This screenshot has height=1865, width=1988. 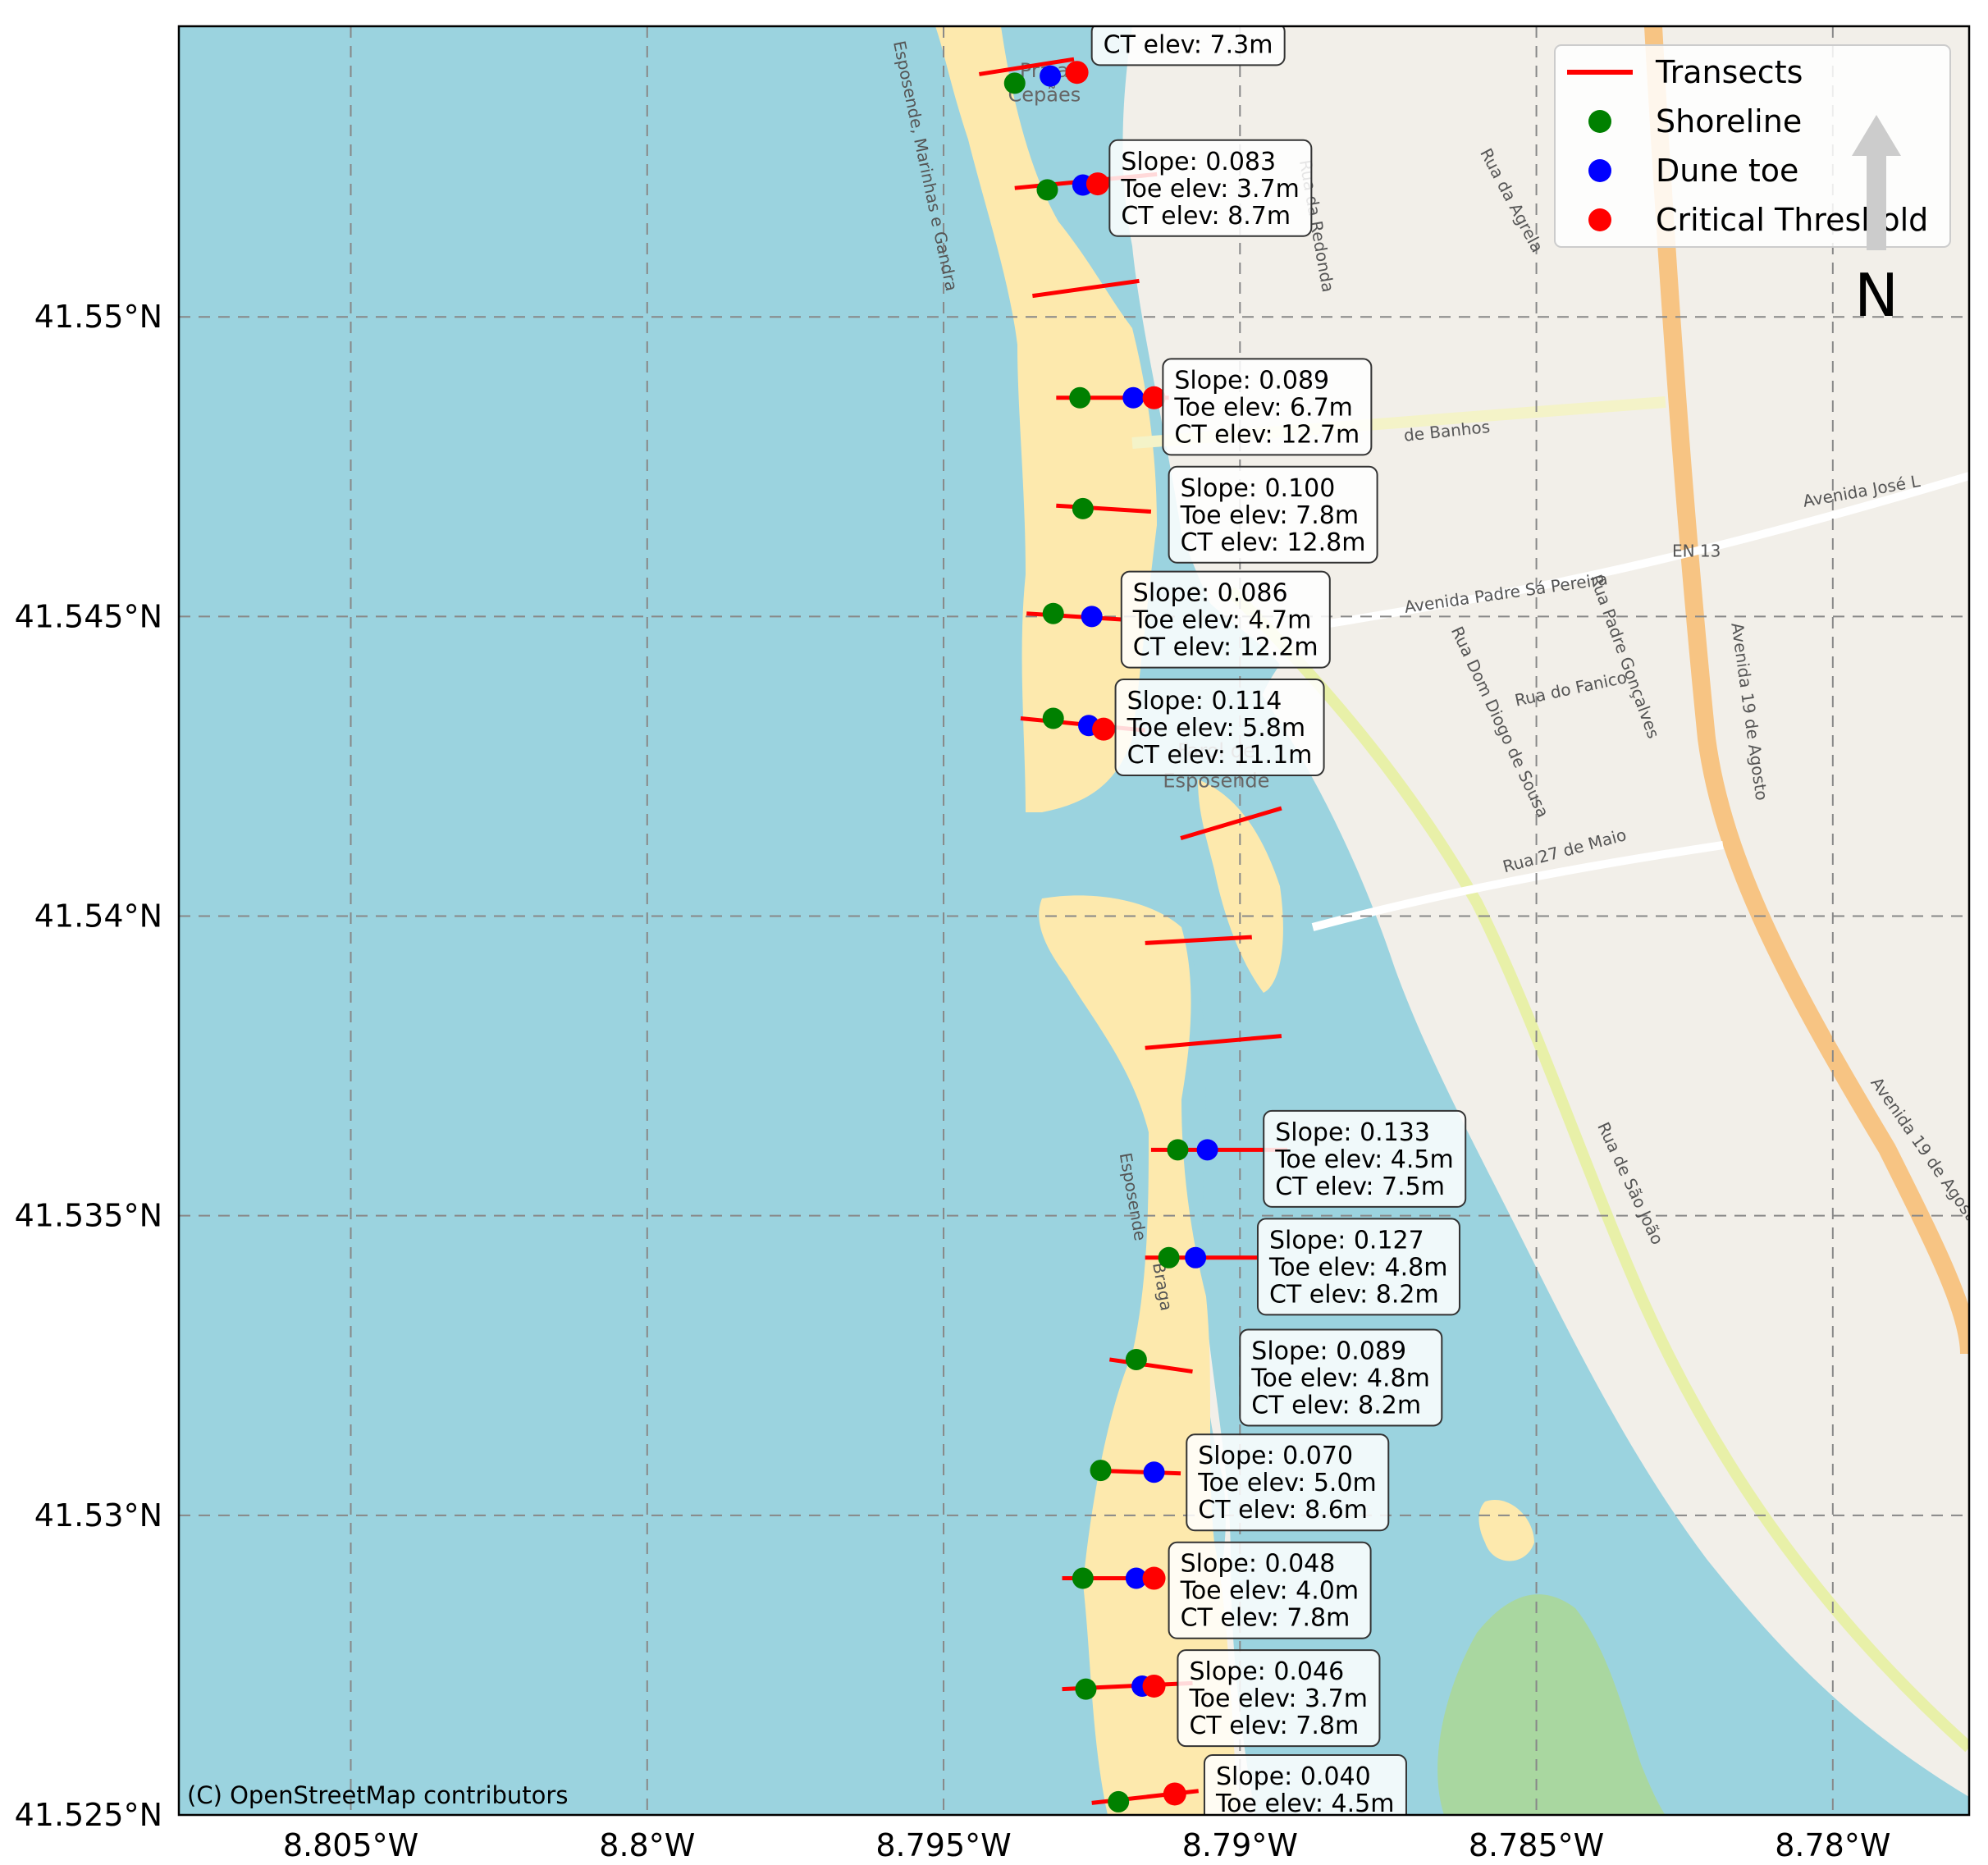 I want to click on y-tick-label: 41.525°N, so click(x=88, y=1815).